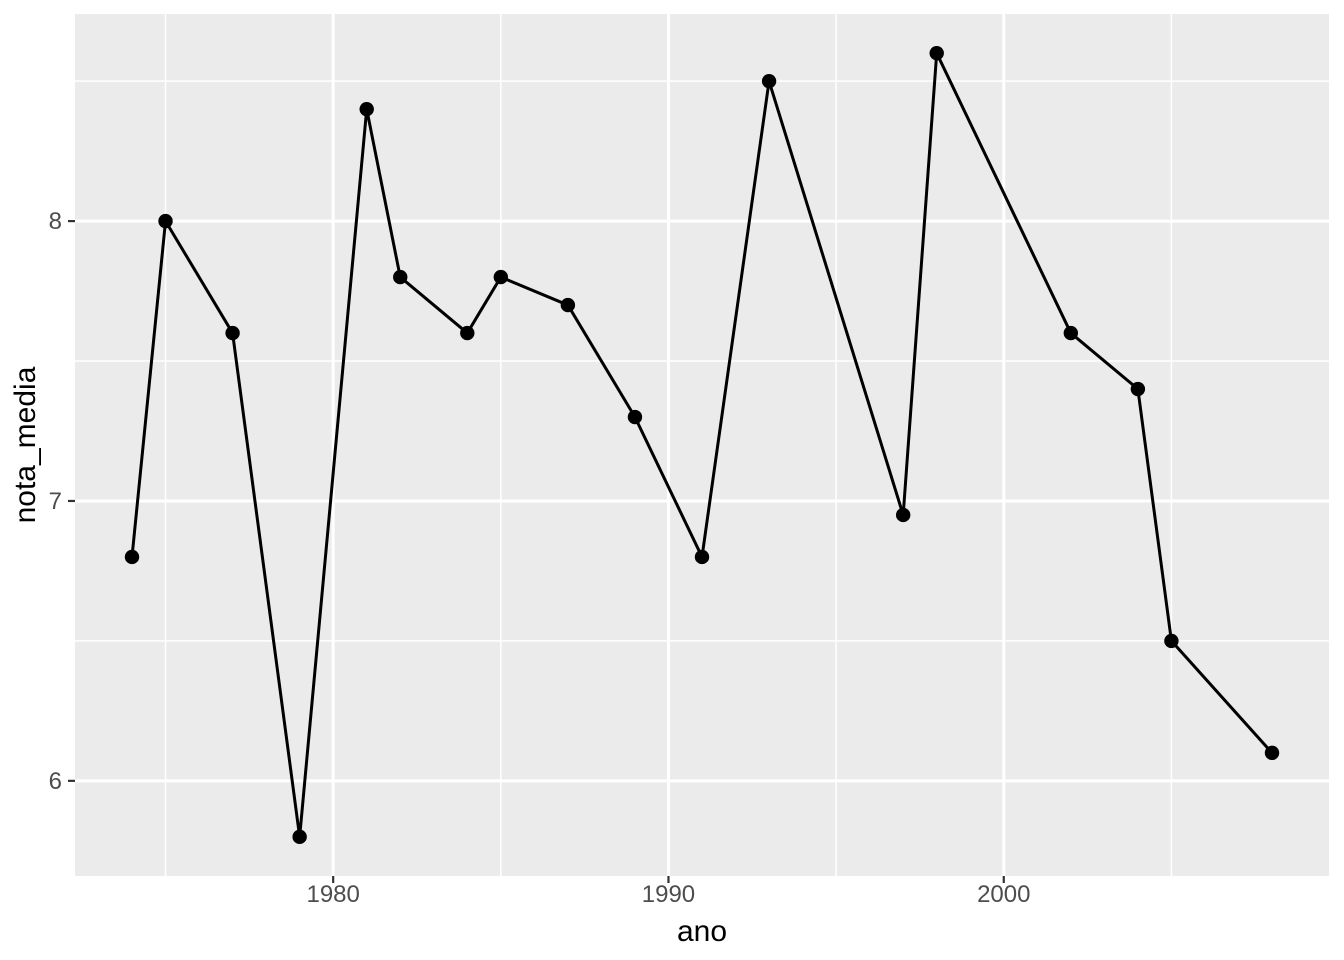  What do you see at coordinates (55, 221) in the screenshot?
I see `y-tick-label: 8` at bounding box center [55, 221].